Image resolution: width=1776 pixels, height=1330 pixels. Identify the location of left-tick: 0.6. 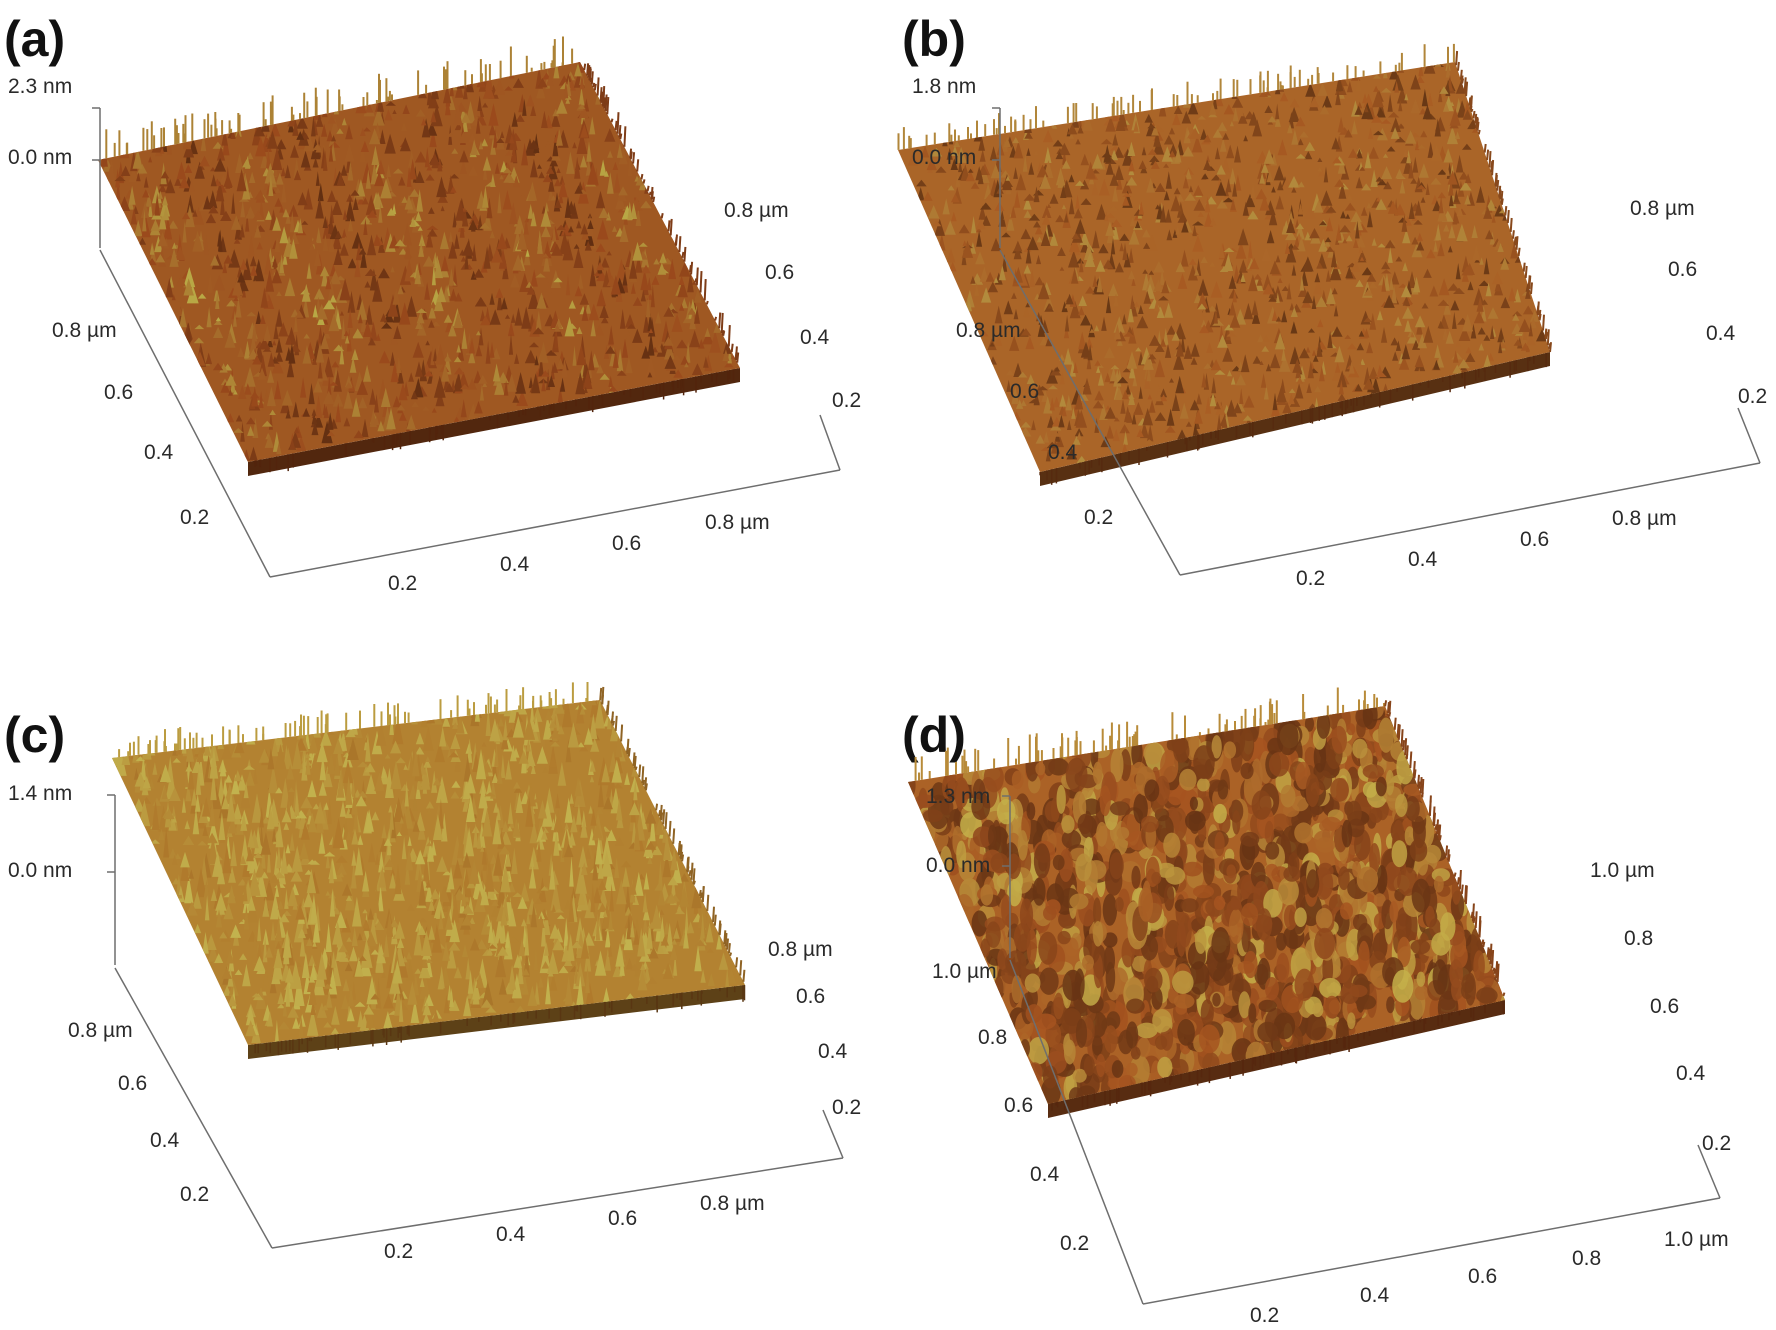
(118, 392).